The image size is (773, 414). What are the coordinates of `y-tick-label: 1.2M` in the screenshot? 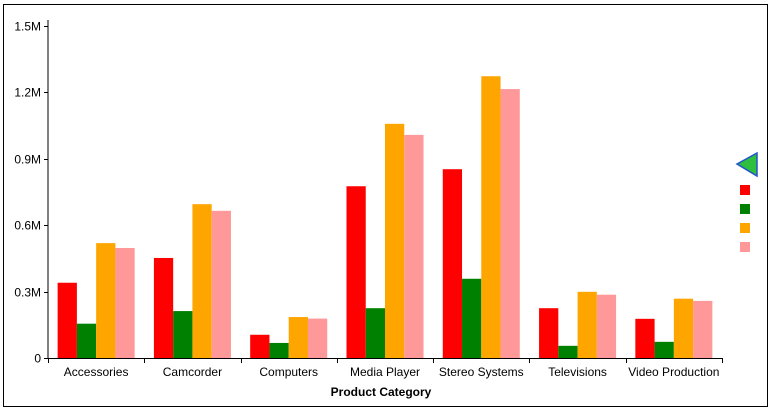 It's located at (27, 93).